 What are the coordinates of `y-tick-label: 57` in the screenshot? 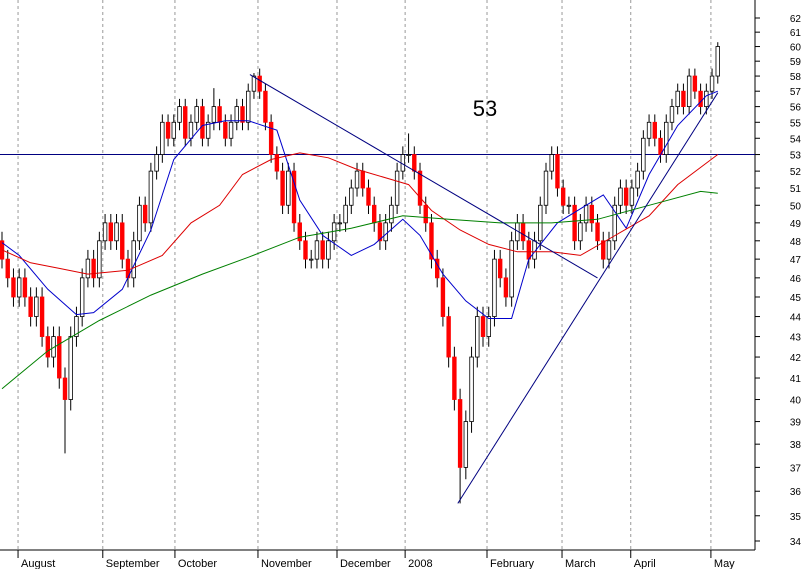 It's located at (796, 92).